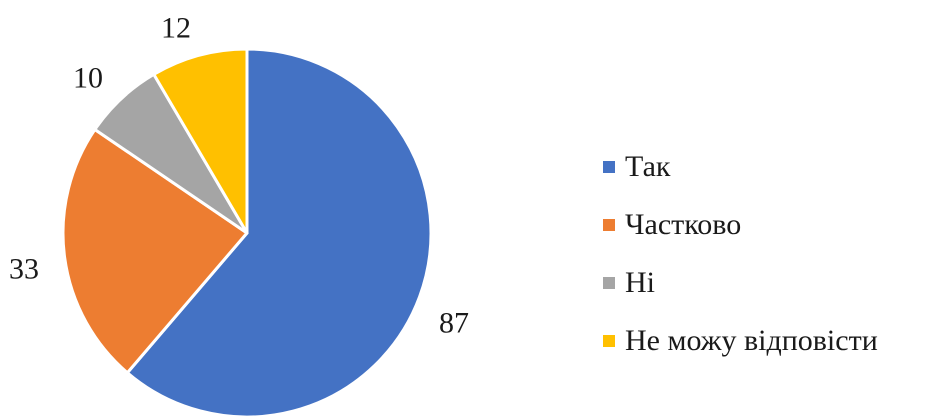 The width and height of the screenshot is (943, 416). What do you see at coordinates (454, 323) in the screenshot?
I see `data-label-tak: 87` at bounding box center [454, 323].